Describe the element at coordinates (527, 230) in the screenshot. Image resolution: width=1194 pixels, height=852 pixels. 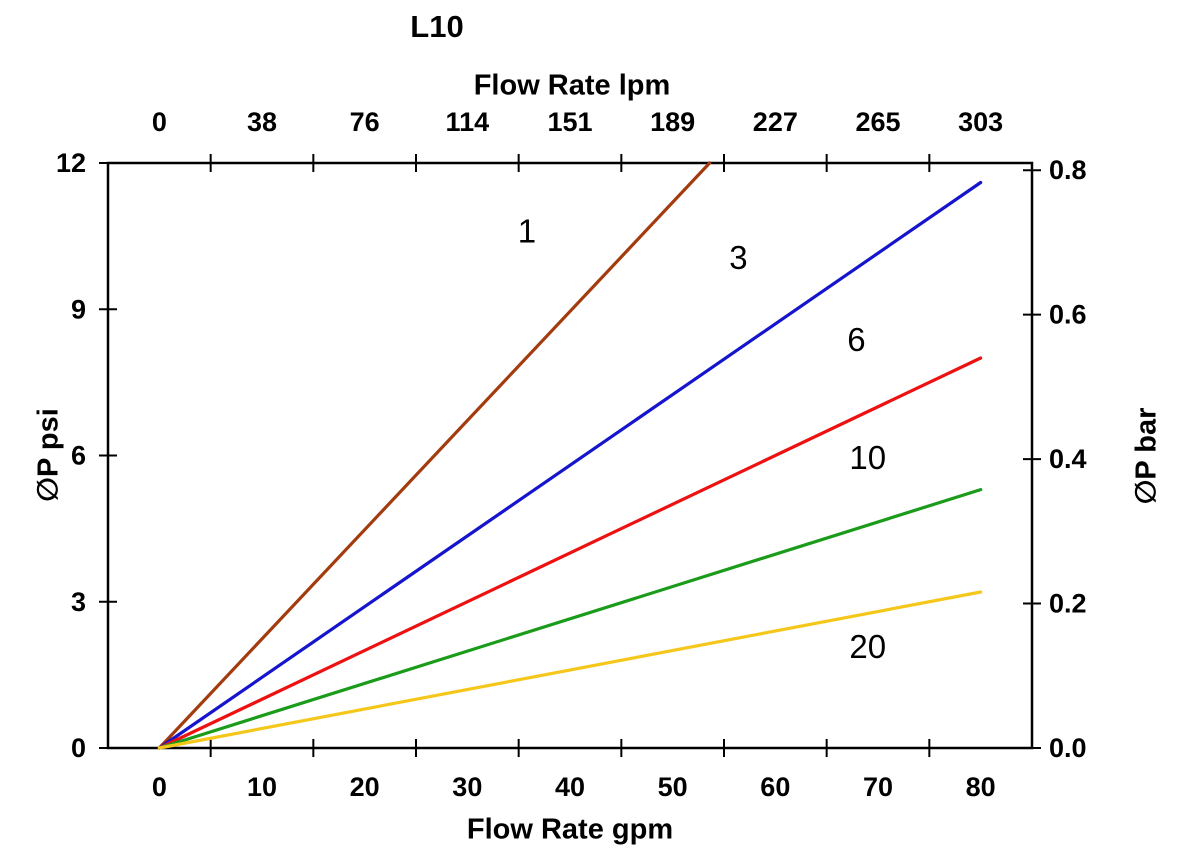
I see `series-label-1: 1` at that location.